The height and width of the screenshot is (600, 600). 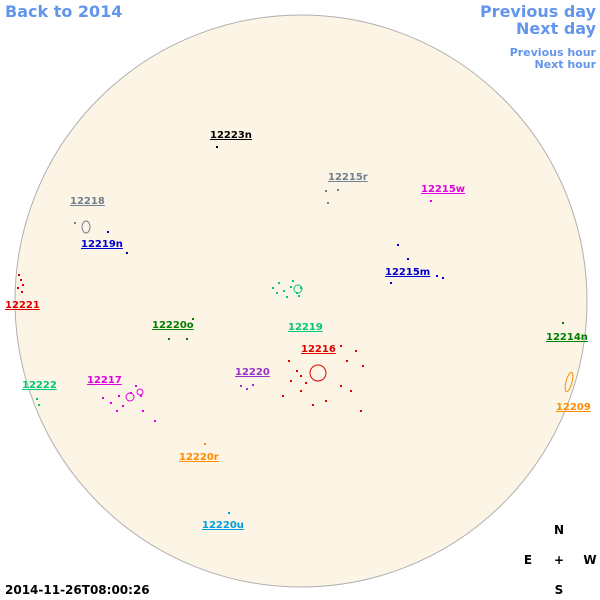 I want to click on back-link: Back to 2014, so click(x=63, y=11).